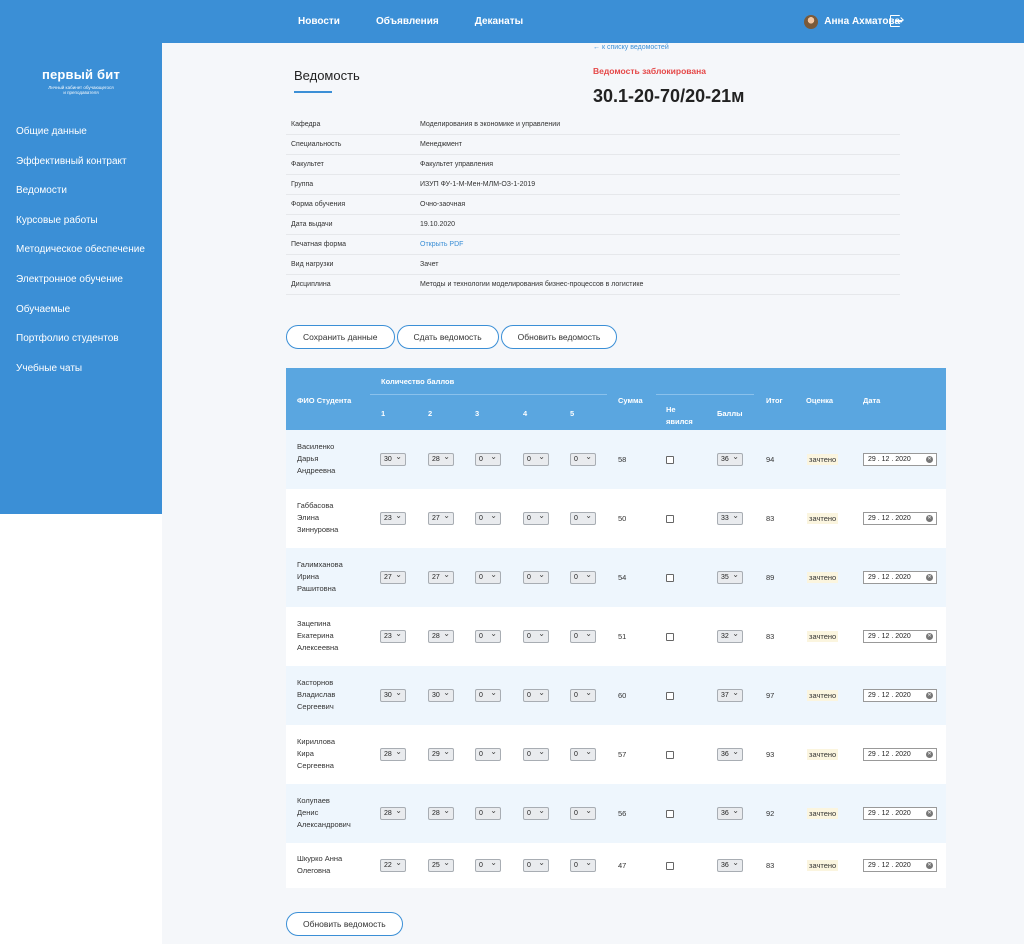  I want to click on header-col-1: 1, so click(383, 413).